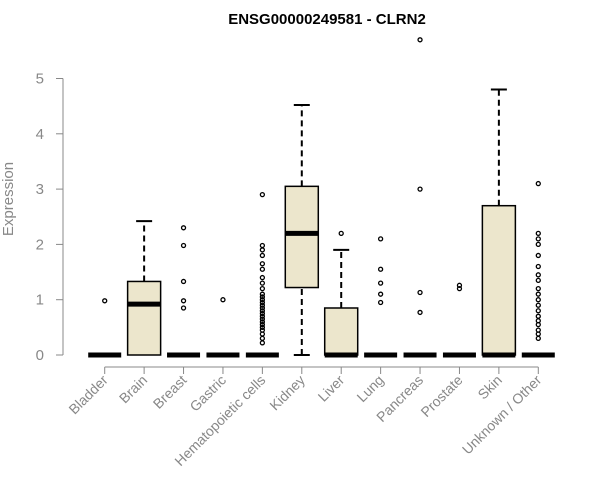 The image size is (600, 500). What do you see at coordinates (40, 244) in the screenshot?
I see `y-tick-label: 2` at bounding box center [40, 244].